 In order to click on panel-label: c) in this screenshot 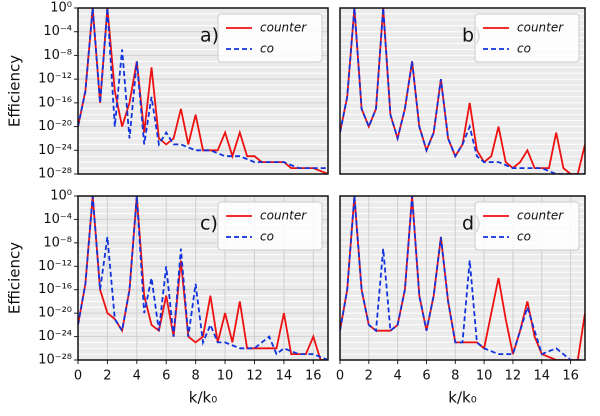, I will do `click(209, 224)`.